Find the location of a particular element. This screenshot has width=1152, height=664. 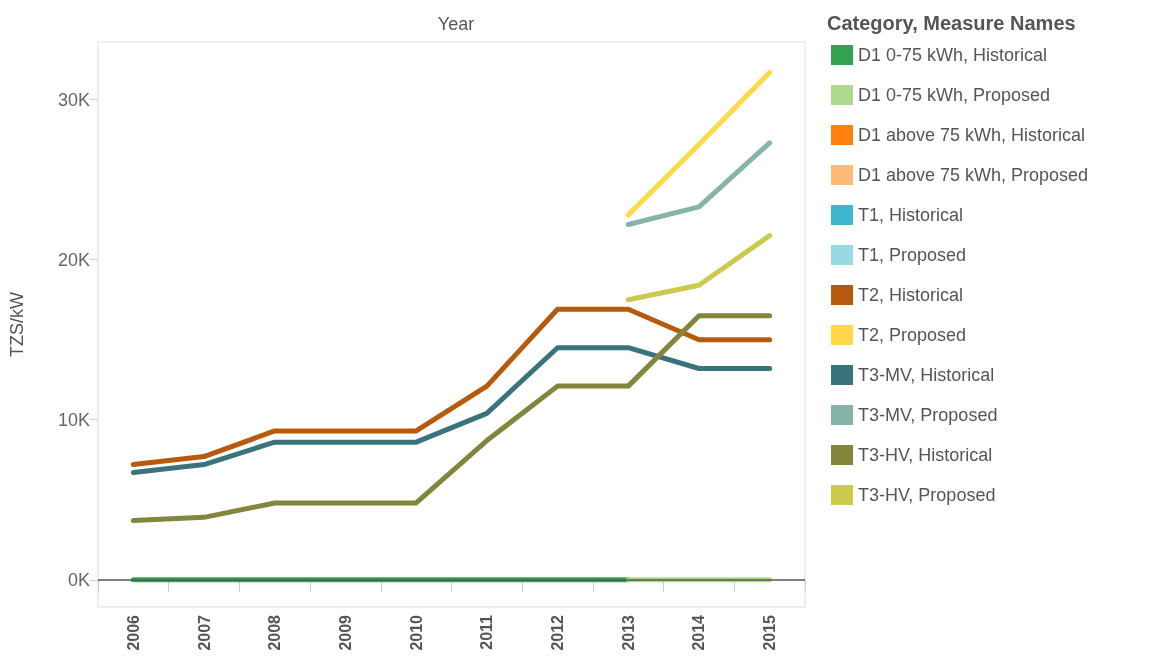

x-tick-label: 2007 is located at coordinates (204, 632).